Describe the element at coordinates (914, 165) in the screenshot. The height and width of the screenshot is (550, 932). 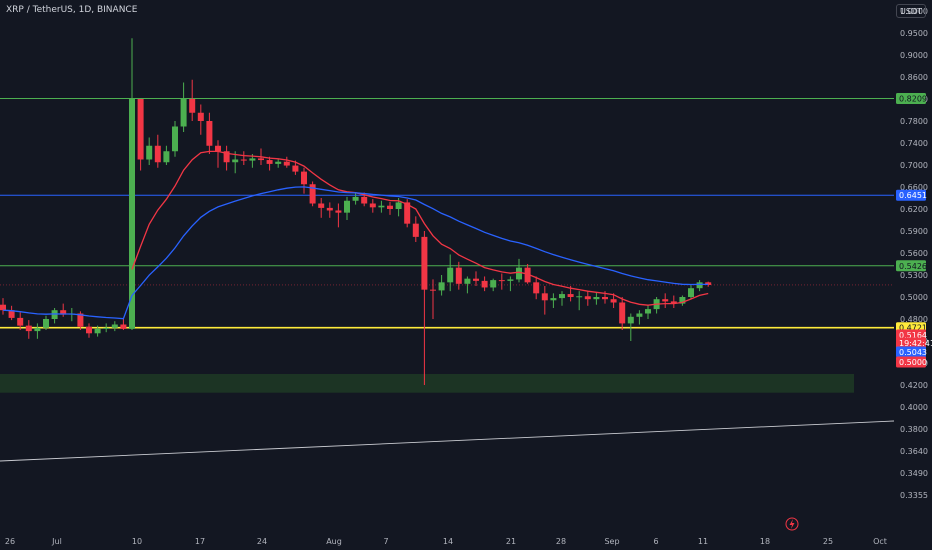
I see `price-tick-label: 0.7000` at that location.